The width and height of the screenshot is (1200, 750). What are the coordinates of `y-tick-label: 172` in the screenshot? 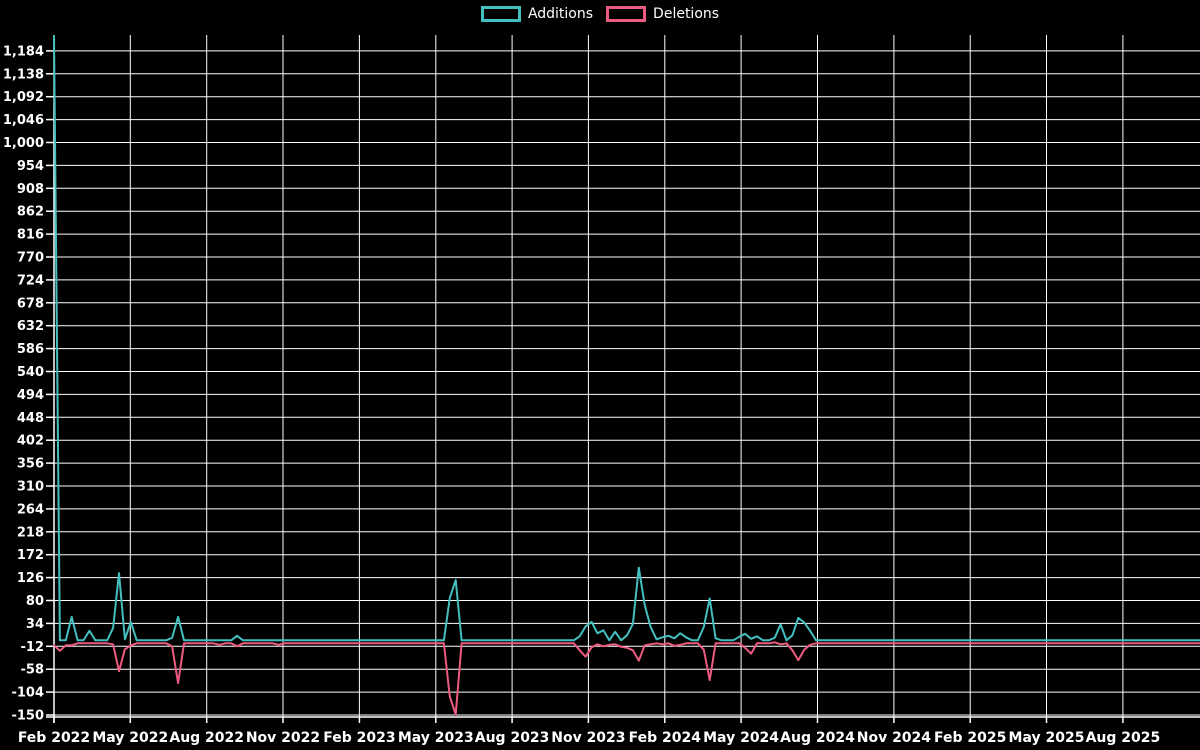 It's located at (30, 555).